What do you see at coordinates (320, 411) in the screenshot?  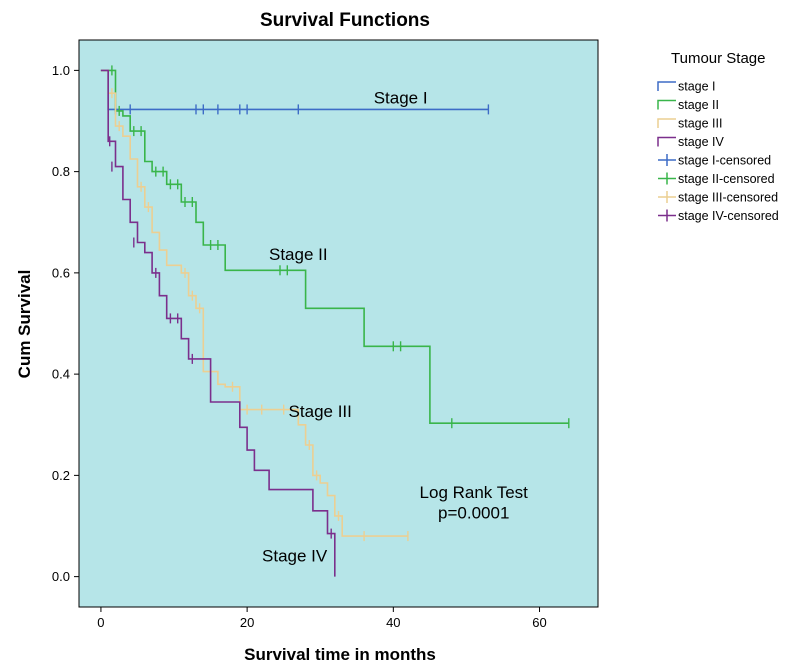 I see `annotation-stage-iii: Stage III` at bounding box center [320, 411].